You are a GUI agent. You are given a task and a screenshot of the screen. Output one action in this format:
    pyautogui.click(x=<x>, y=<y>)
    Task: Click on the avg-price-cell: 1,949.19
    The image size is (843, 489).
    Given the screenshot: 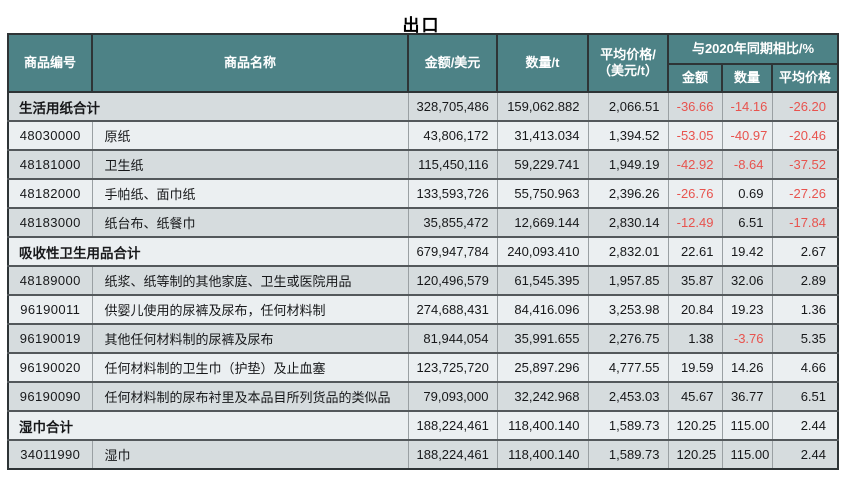 What is the action you would take?
    pyautogui.click(x=627, y=164)
    